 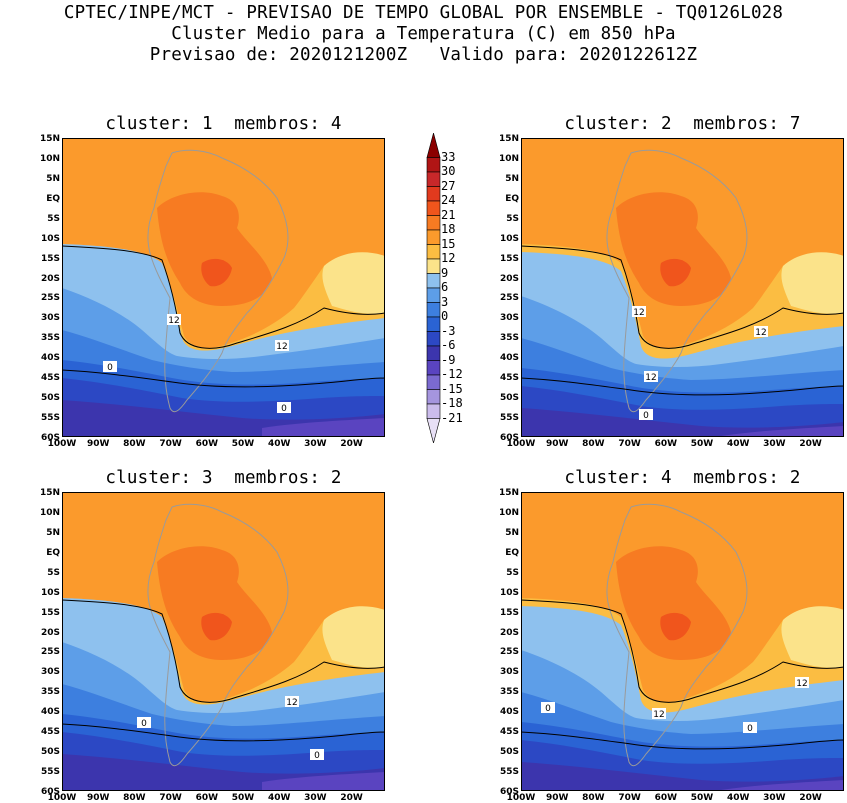 What do you see at coordinates (62, 444) in the screenshot?
I see `lon-tick-label: 100W` at bounding box center [62, 444].